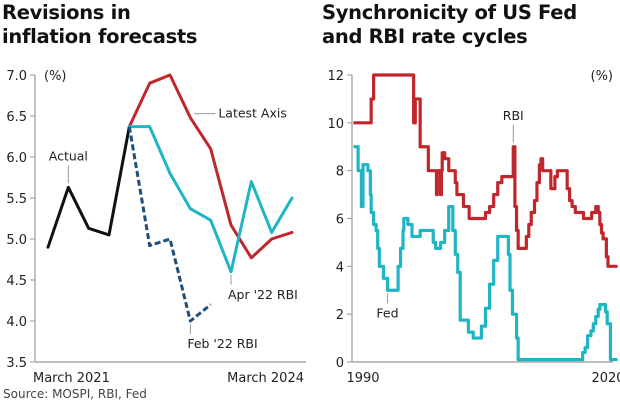  What do you see at coordinates (387, 312) in the screenshot?
I see `annotation-fed: Fed` at bounding box center [387, 312].